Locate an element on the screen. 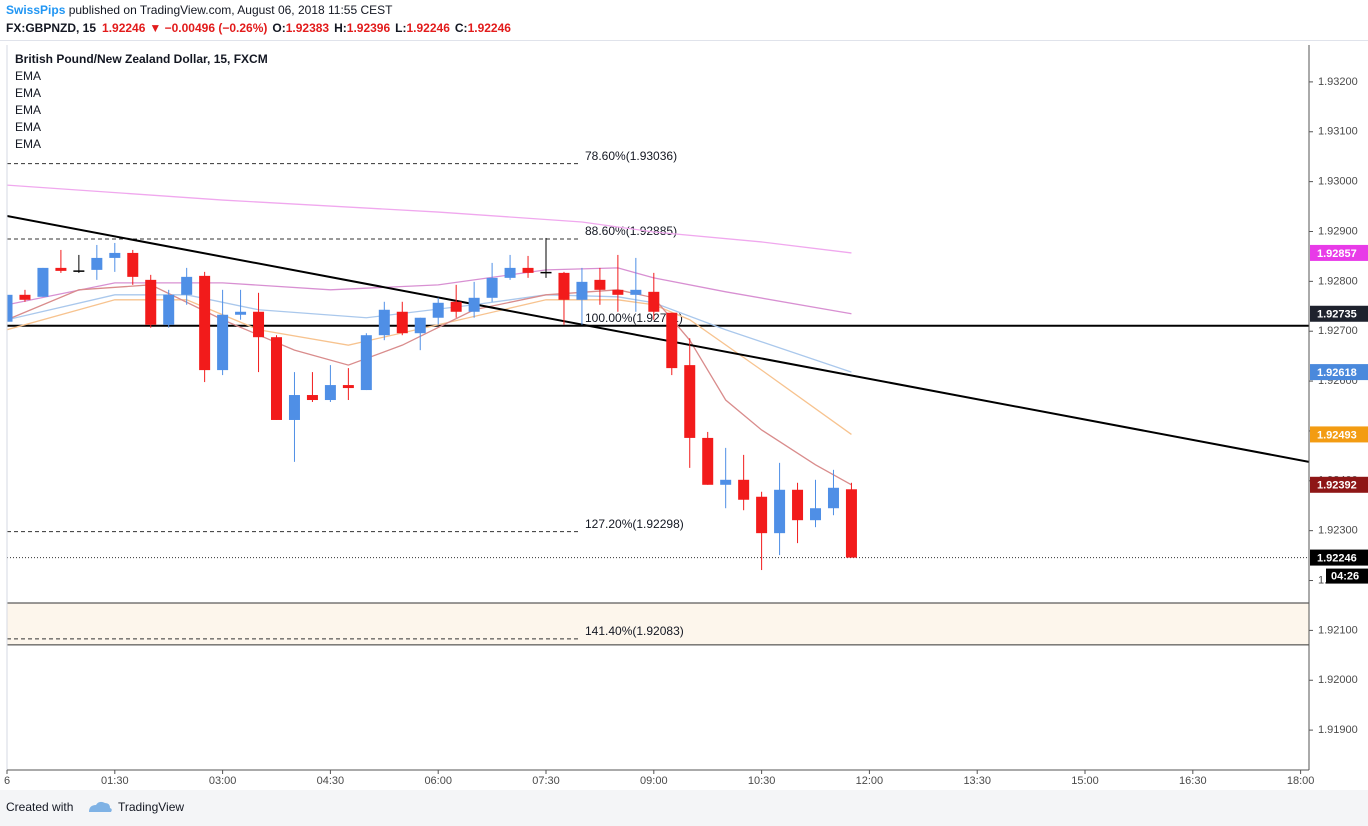  price-label: 1.92392 is located at coordinates (1337, 486).